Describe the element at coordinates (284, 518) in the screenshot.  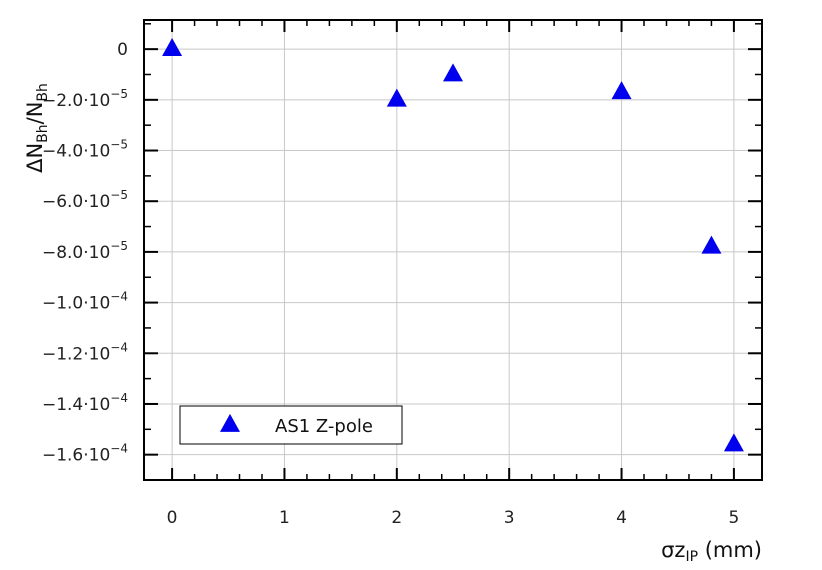
I see `x-tick-label: 1` at that location.